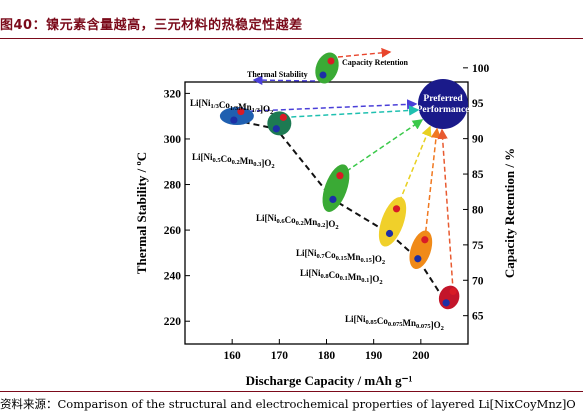 This screenshot has height=412, width=583. I want to click on point-label: Li[Ni0.7Co0.15Mn0.15]O2, so click(340, 257).